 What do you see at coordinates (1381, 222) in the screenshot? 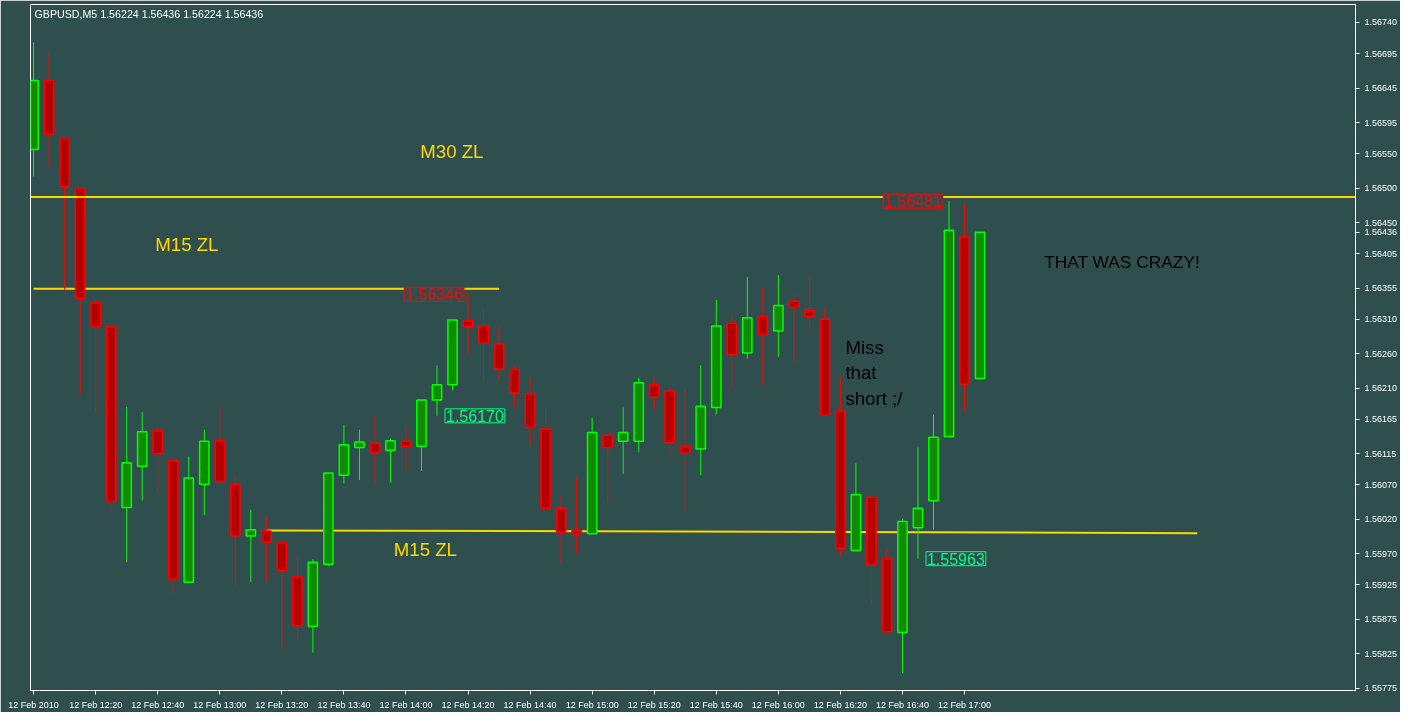
I see `y-tick-label: 1.56450` at bounding box center [1381, 222].